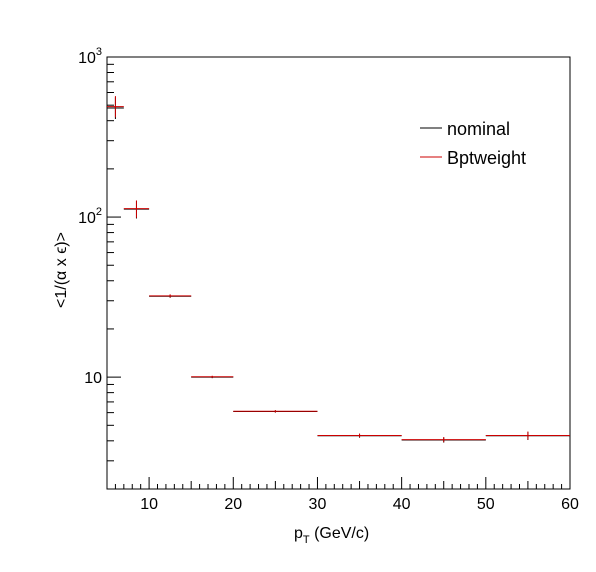  I want to click on x-axis-title-rest: (GeV/c), so click(340, 533).